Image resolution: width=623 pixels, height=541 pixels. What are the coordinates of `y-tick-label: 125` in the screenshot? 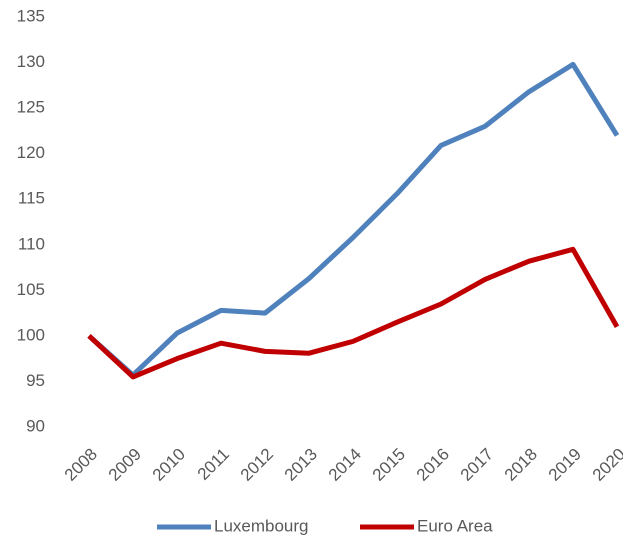 It's located at (31, 107).